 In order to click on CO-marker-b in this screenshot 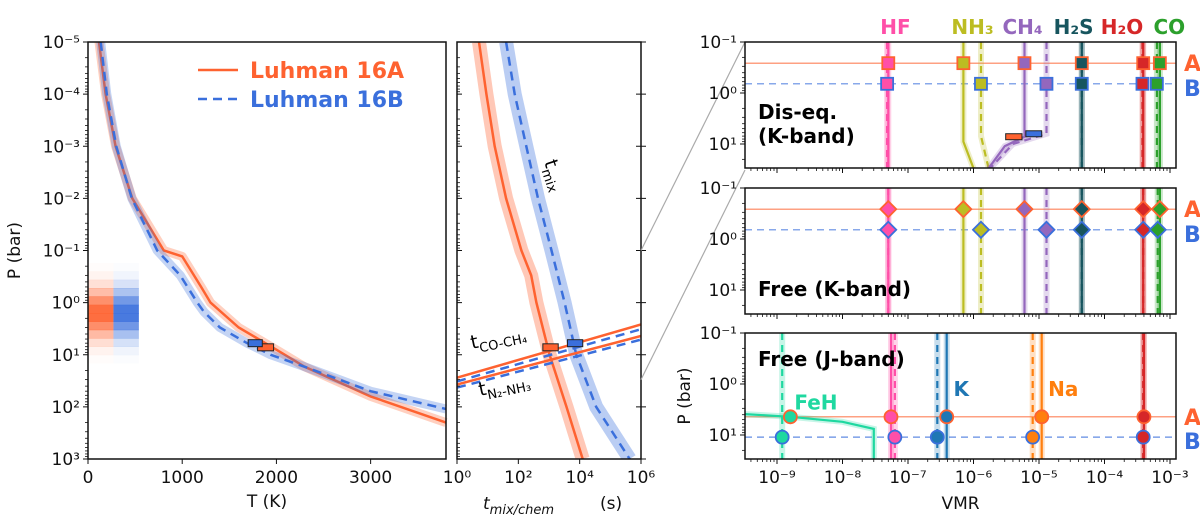, I will do `click(1156, 83)`.